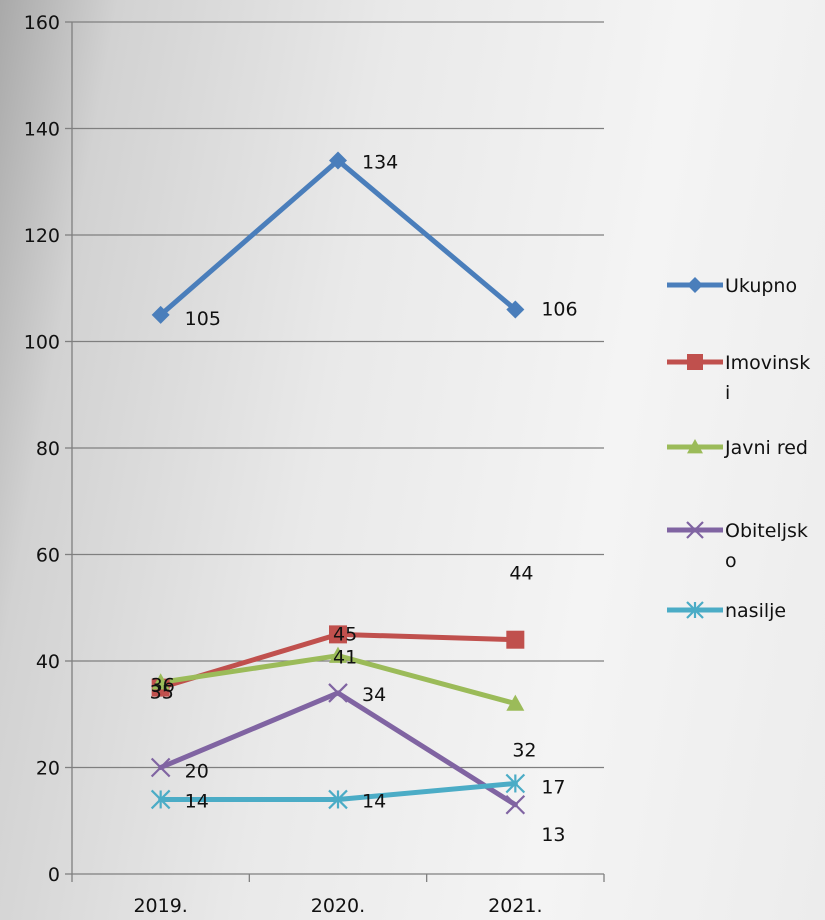 The height and width of the screenshot is (920, 825). I want to click on y-tick-label: 40, so click(48, 662).